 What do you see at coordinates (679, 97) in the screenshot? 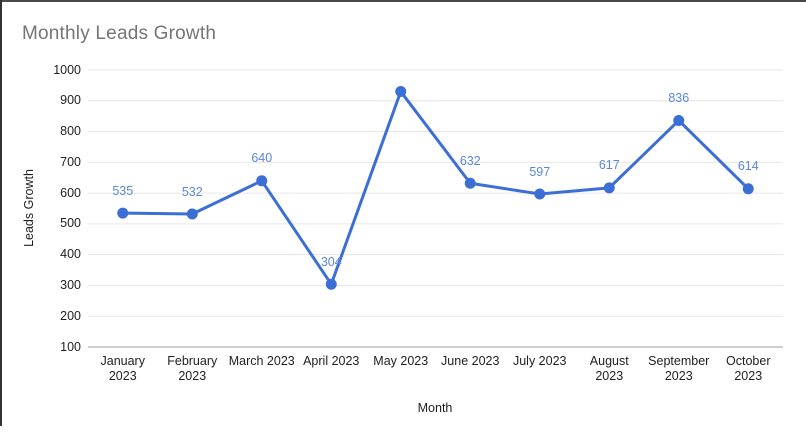
I see `data-point-label: 836` at bounding box center [679, 97].